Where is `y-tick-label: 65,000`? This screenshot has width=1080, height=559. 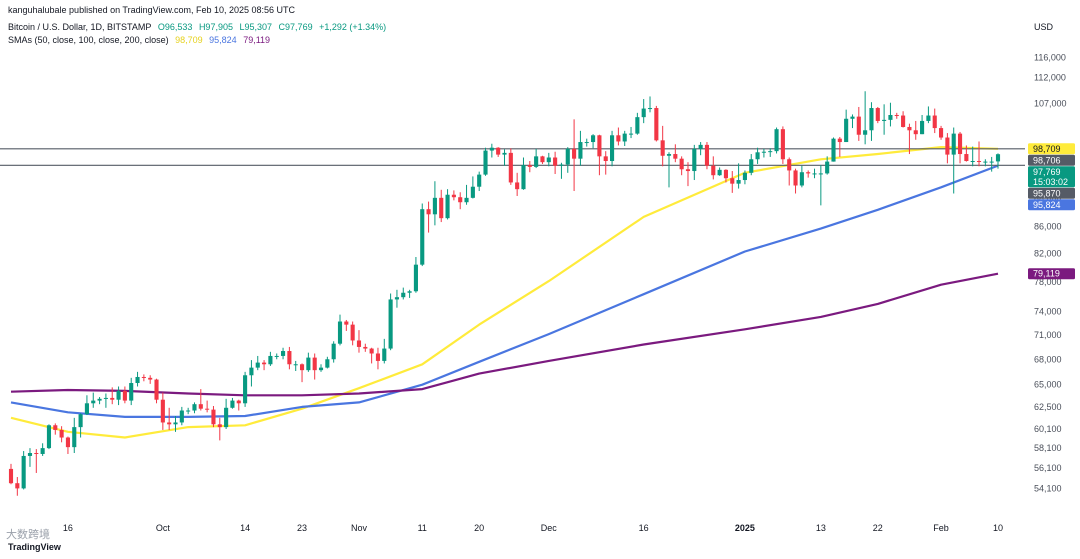 y-tick-label: 65,000 is located at coordinates (1048, 385).